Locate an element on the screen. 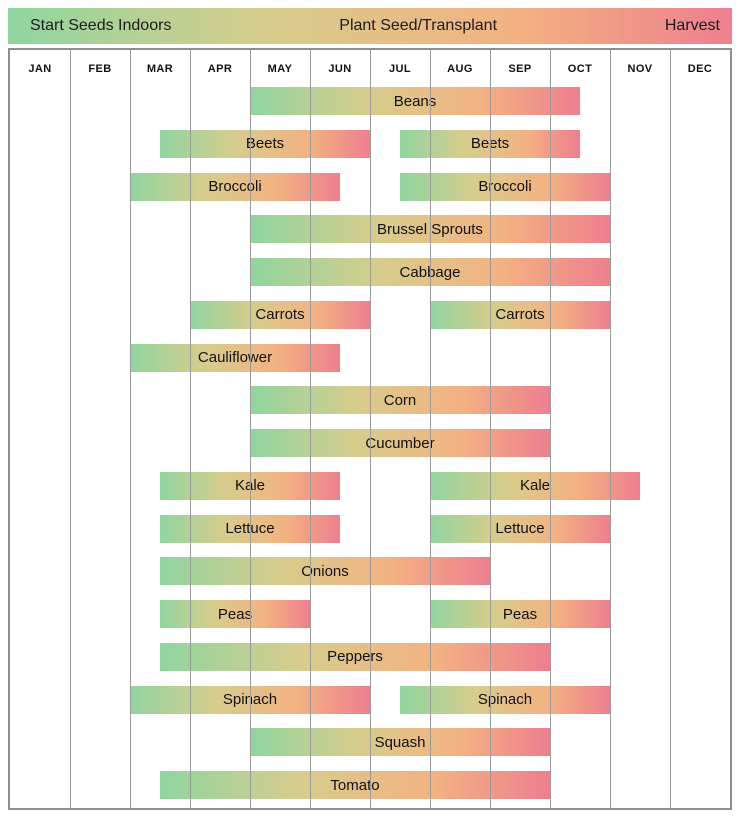  month-label-may: MAY is located at coordinates (280, 68).